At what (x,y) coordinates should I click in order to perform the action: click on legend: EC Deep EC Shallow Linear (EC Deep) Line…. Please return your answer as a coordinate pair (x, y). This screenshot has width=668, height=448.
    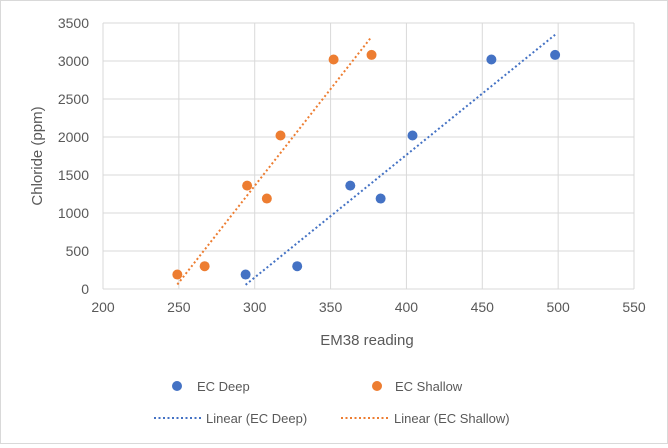
    Looking at the image, I should click on (332, 402).